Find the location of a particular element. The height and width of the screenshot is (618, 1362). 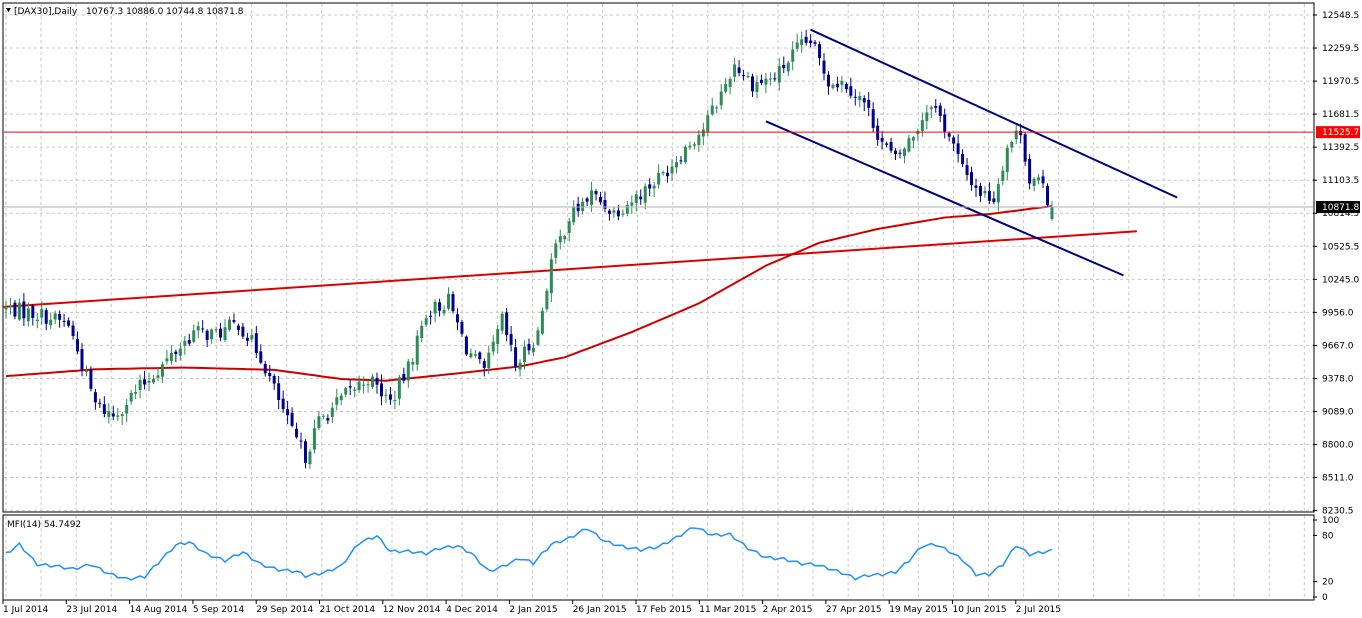

date-tick-label: 29 Sep 2014 is located at coordinates (284, 610).